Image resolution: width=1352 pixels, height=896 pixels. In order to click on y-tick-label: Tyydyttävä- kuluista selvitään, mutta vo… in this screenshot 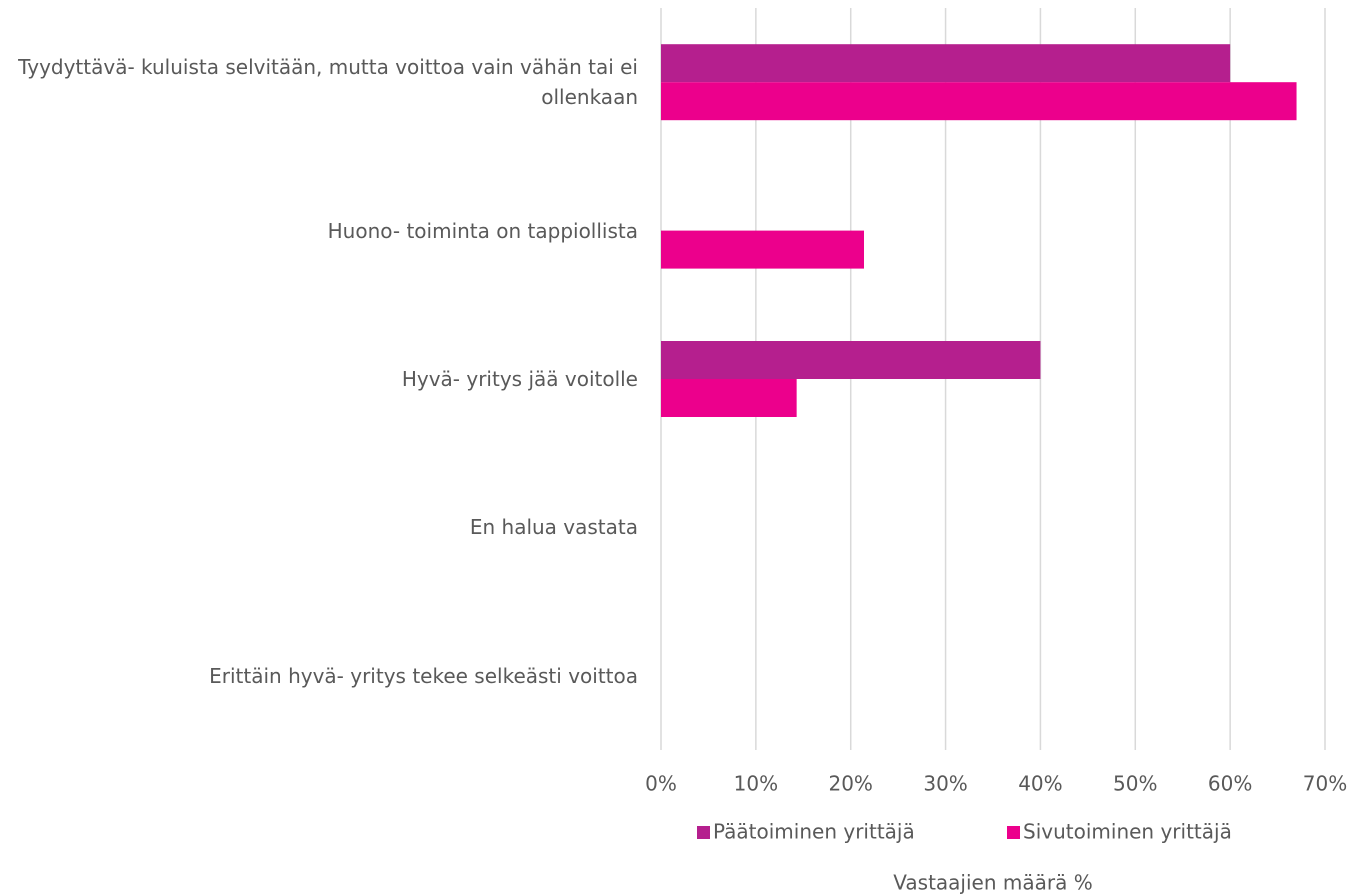, I will do `click(328, 82)`.